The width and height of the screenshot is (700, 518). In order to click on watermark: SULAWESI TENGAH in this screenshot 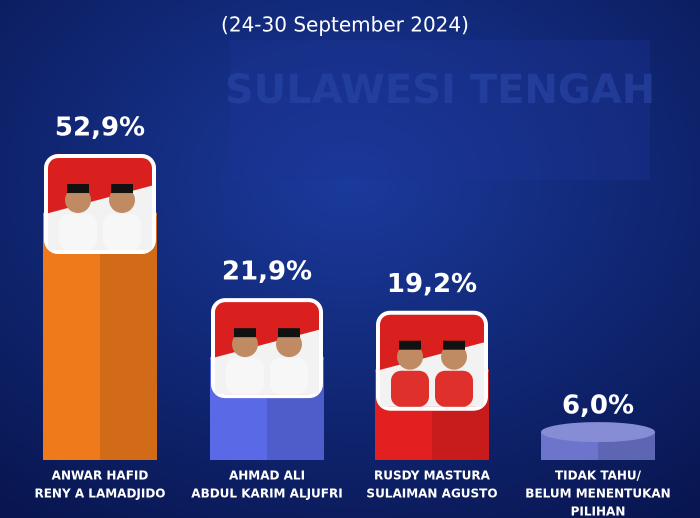, I will do `click(440, 90)`.